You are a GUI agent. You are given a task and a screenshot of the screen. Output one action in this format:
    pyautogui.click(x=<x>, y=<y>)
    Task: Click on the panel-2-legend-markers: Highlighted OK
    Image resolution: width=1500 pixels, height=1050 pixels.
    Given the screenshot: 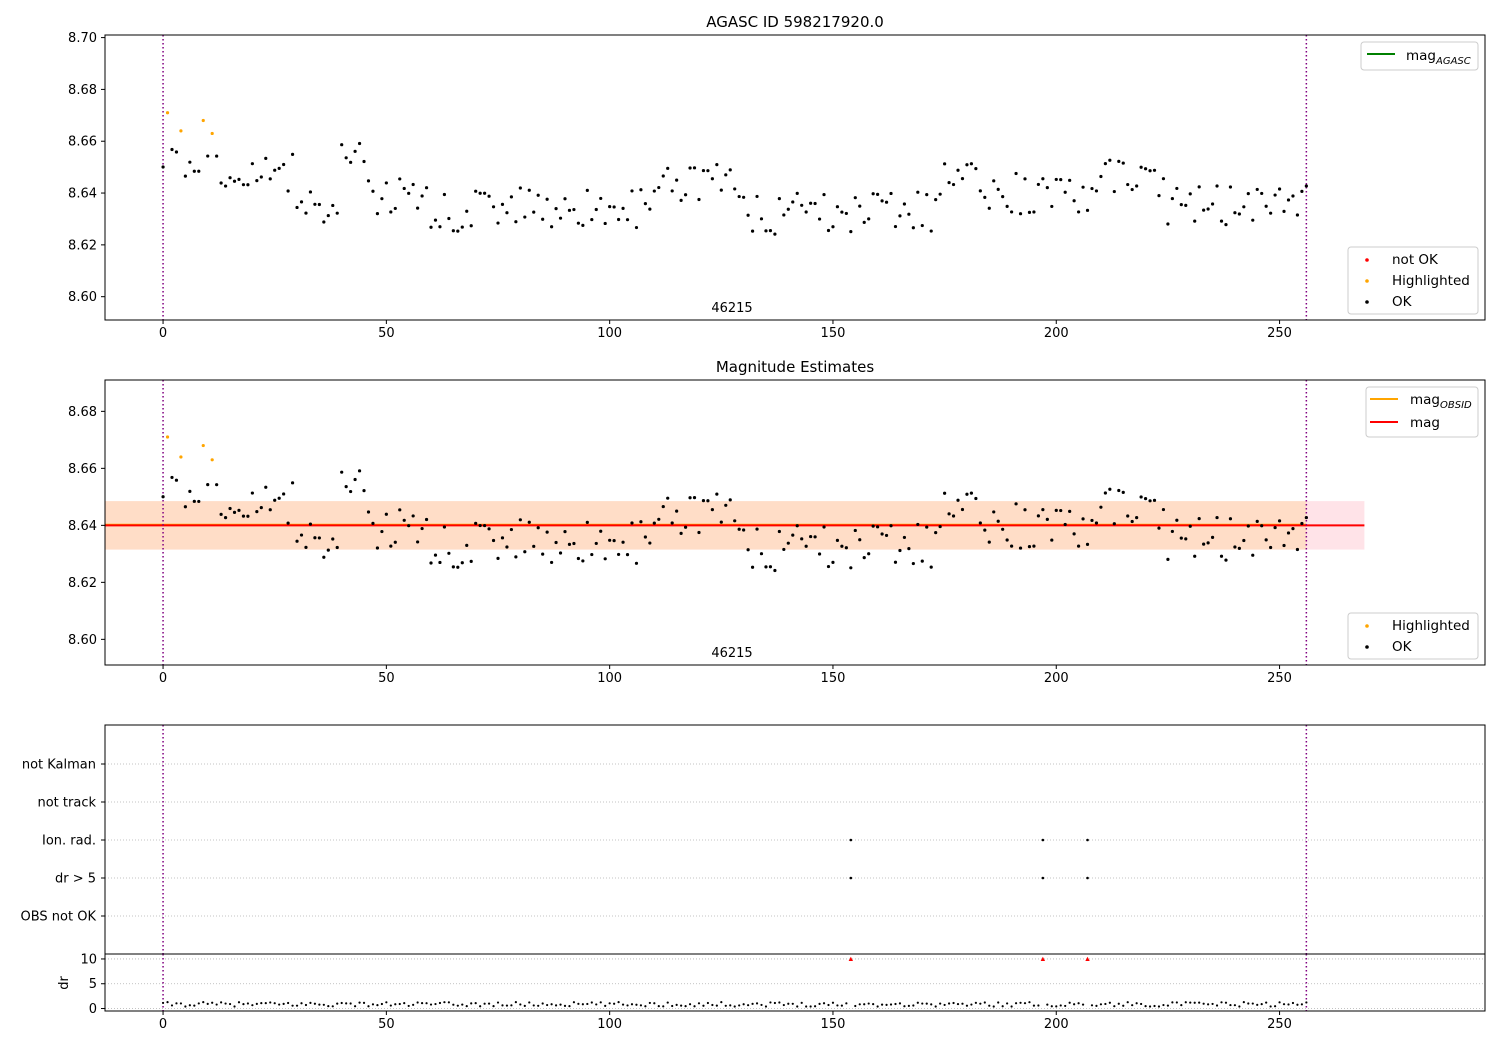 What is the action you would take?
    pyautogui.click(x=1413, y=636)
    